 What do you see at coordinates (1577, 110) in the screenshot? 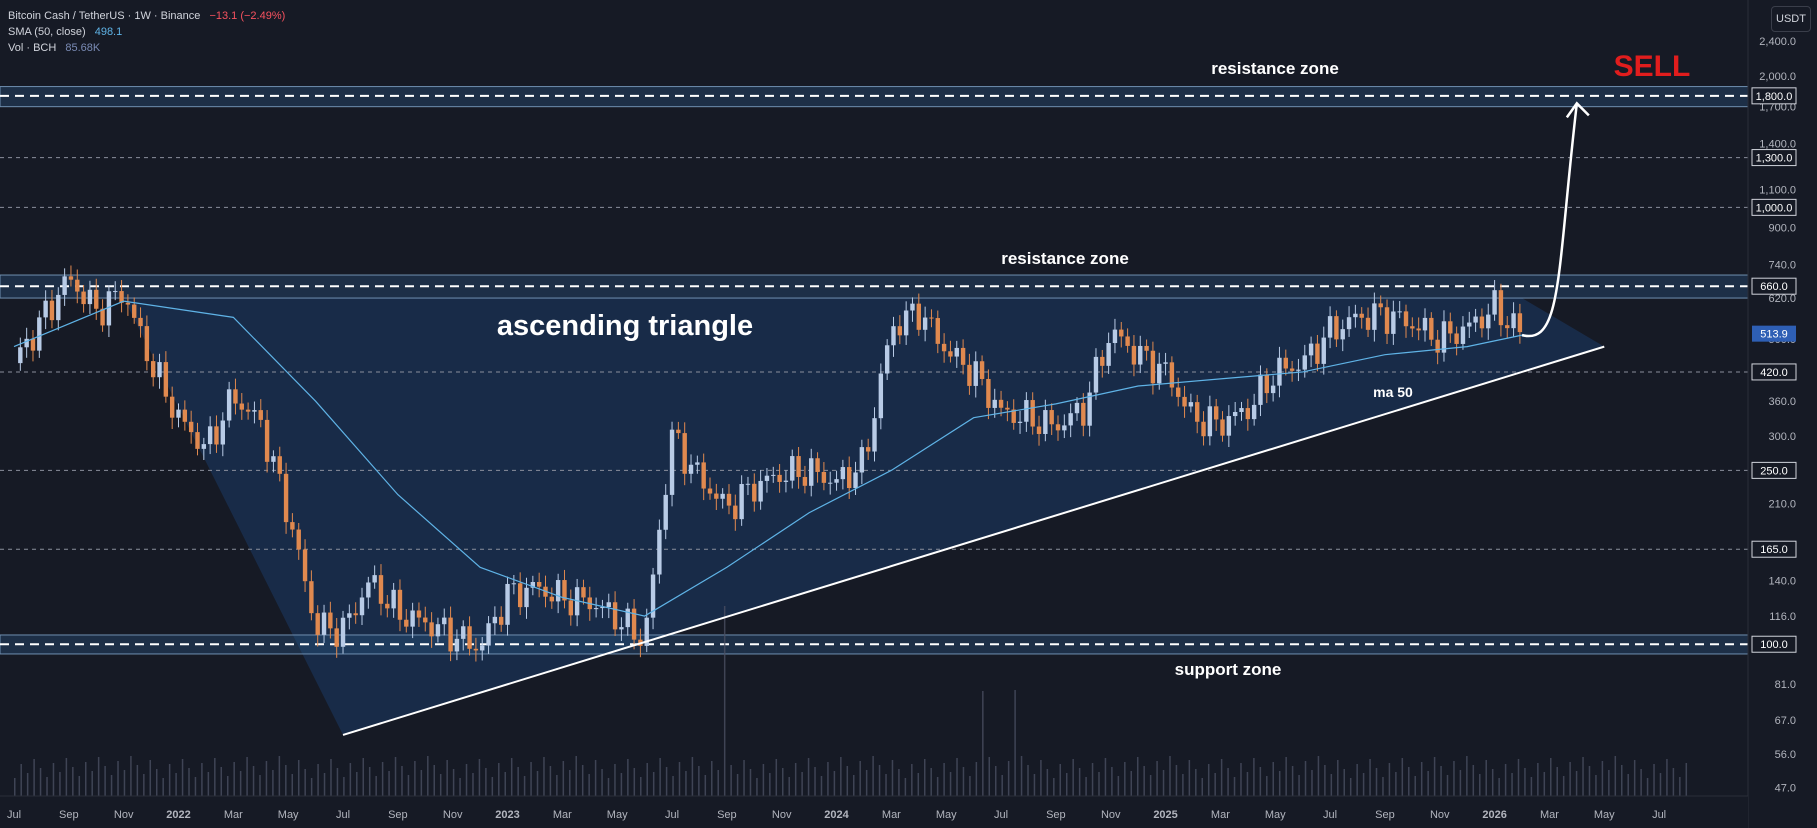
I see `projection-arrowhead` at bounding box center [1577, 110].